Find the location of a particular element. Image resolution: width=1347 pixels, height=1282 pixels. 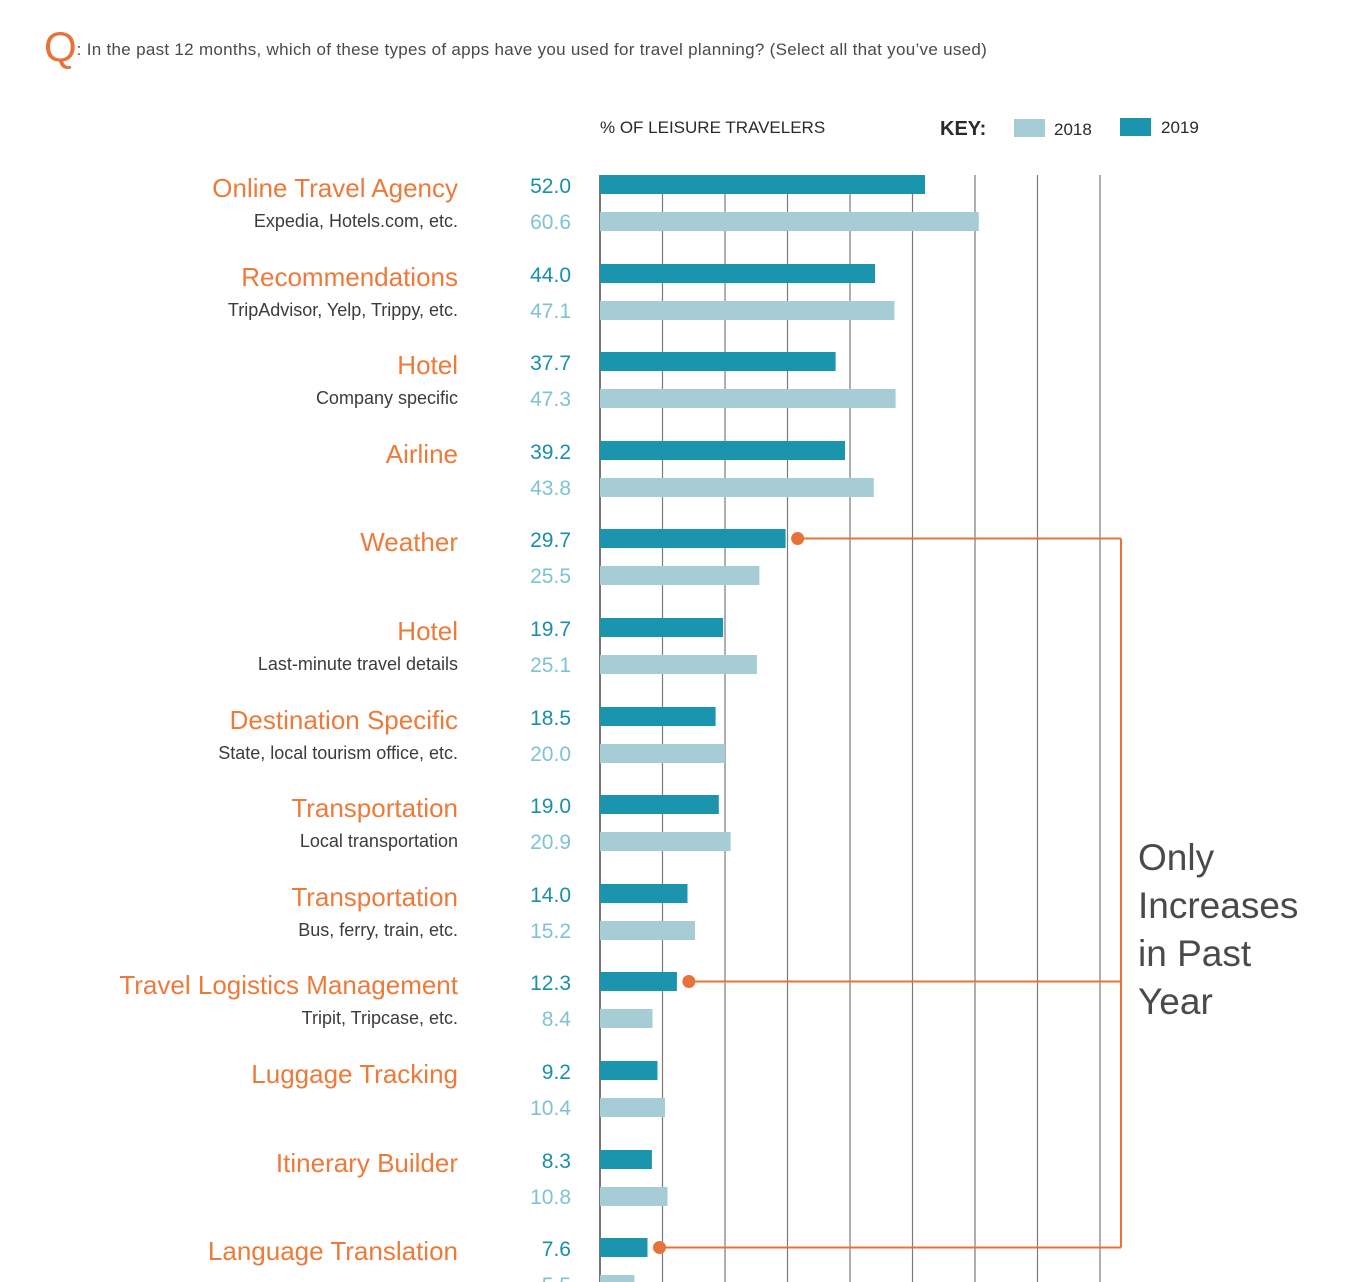

value-label-2019: 37.7 is located at coordinates (550, 363).